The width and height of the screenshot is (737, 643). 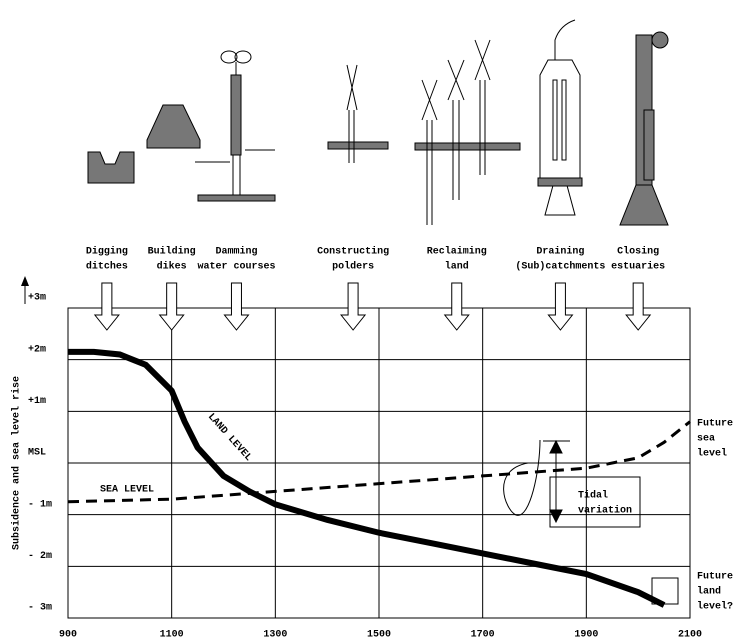 I want to click on annotation: variation, so click(x=605, y=511).